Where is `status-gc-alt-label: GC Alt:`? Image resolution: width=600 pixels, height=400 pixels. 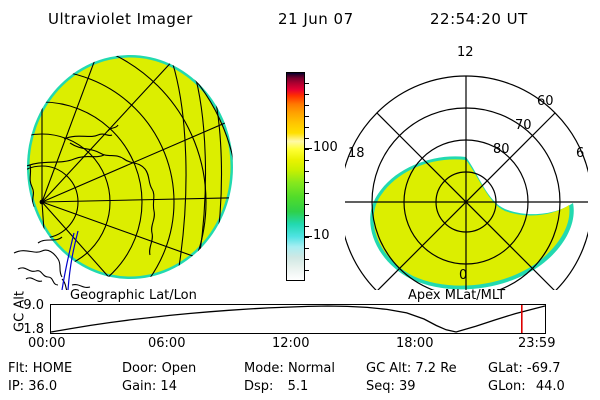
status-gc-alt-label: GC Alt: is located at coordinates (389, 368).